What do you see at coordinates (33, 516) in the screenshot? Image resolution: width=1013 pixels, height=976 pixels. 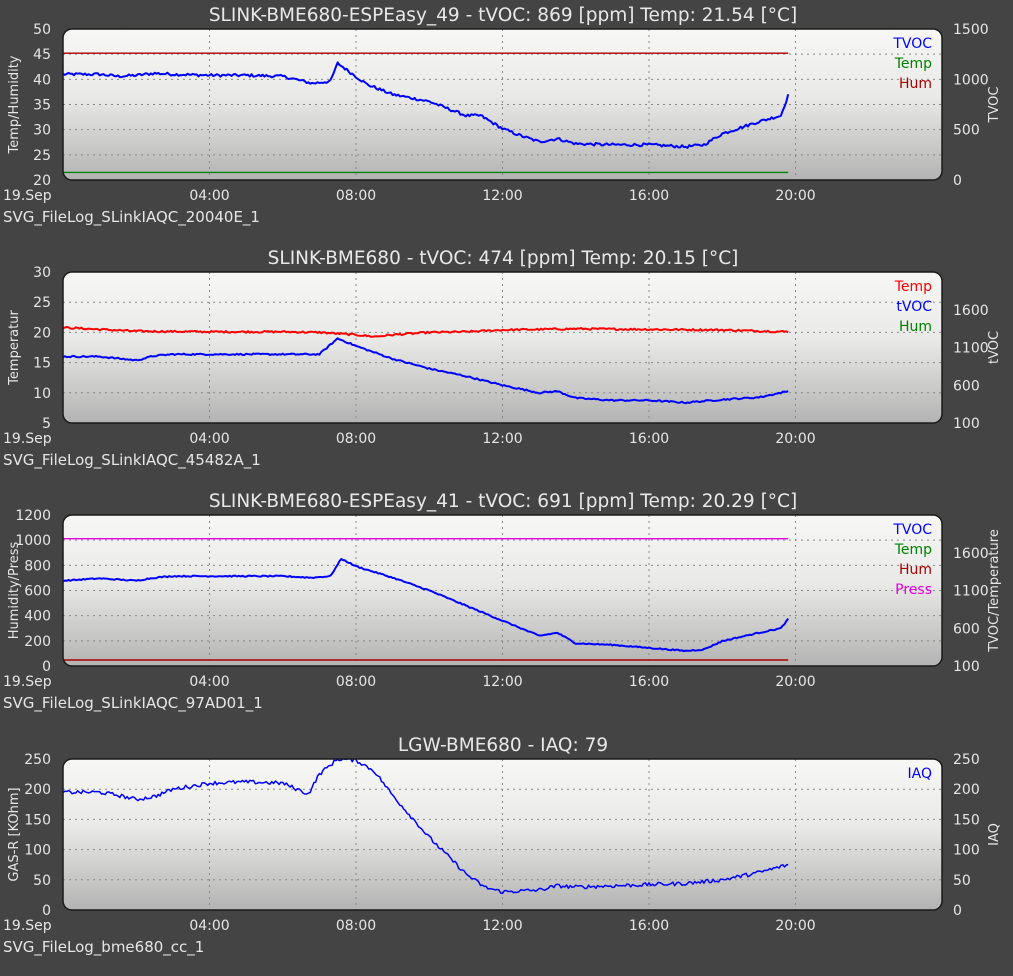 I see `y-tick-left: 1200` at bounding box center [33, 516].